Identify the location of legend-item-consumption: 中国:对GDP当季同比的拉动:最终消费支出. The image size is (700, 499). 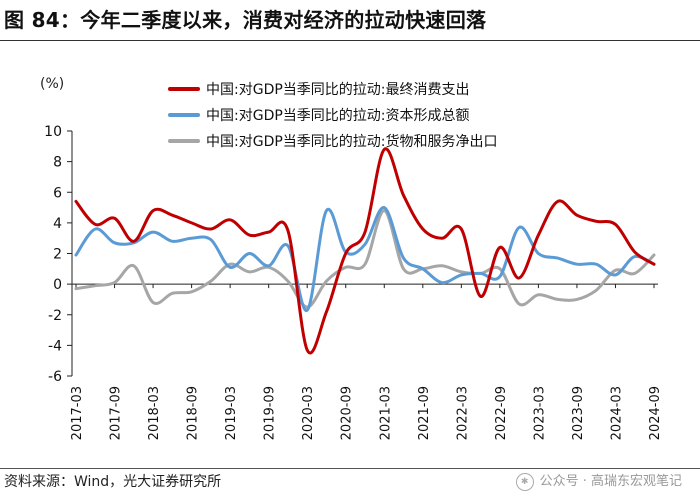
(398, 89).